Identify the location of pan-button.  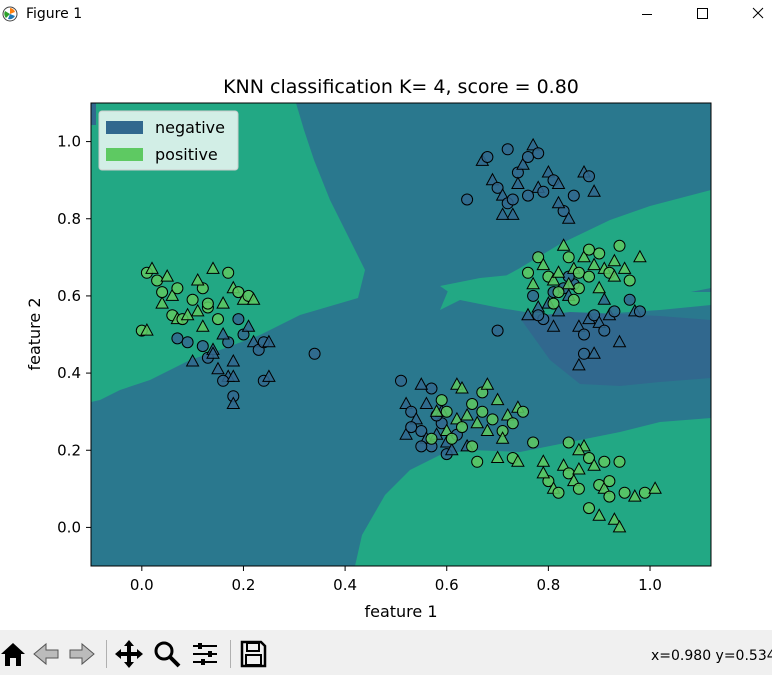
(129, 654).